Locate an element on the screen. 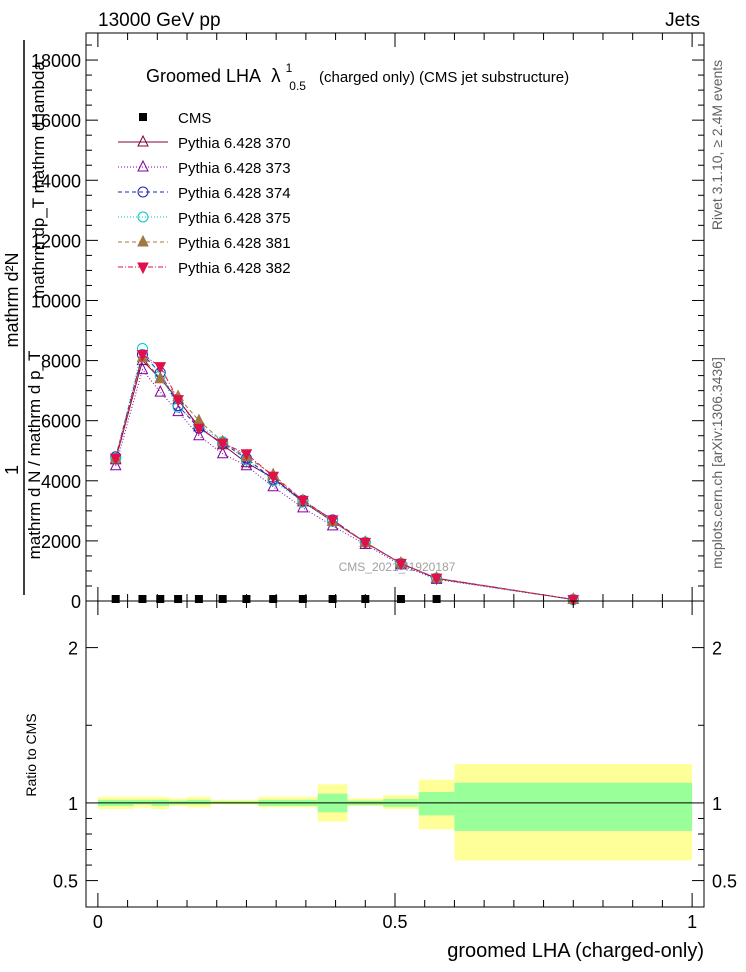 This screenshot has height=972, width=746. y-label-outer: mathrm d N / mathrm d p_T is located at coordinates (34, 455).